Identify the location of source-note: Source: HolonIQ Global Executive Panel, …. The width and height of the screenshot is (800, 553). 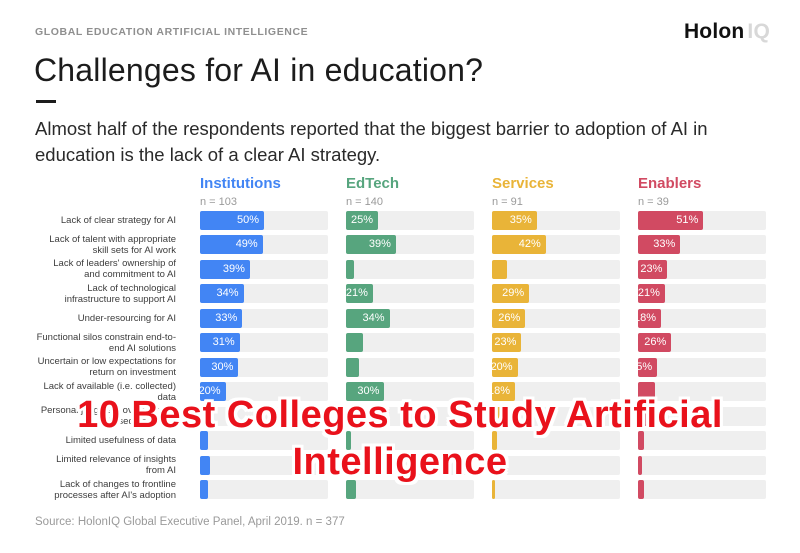
(190, 522).